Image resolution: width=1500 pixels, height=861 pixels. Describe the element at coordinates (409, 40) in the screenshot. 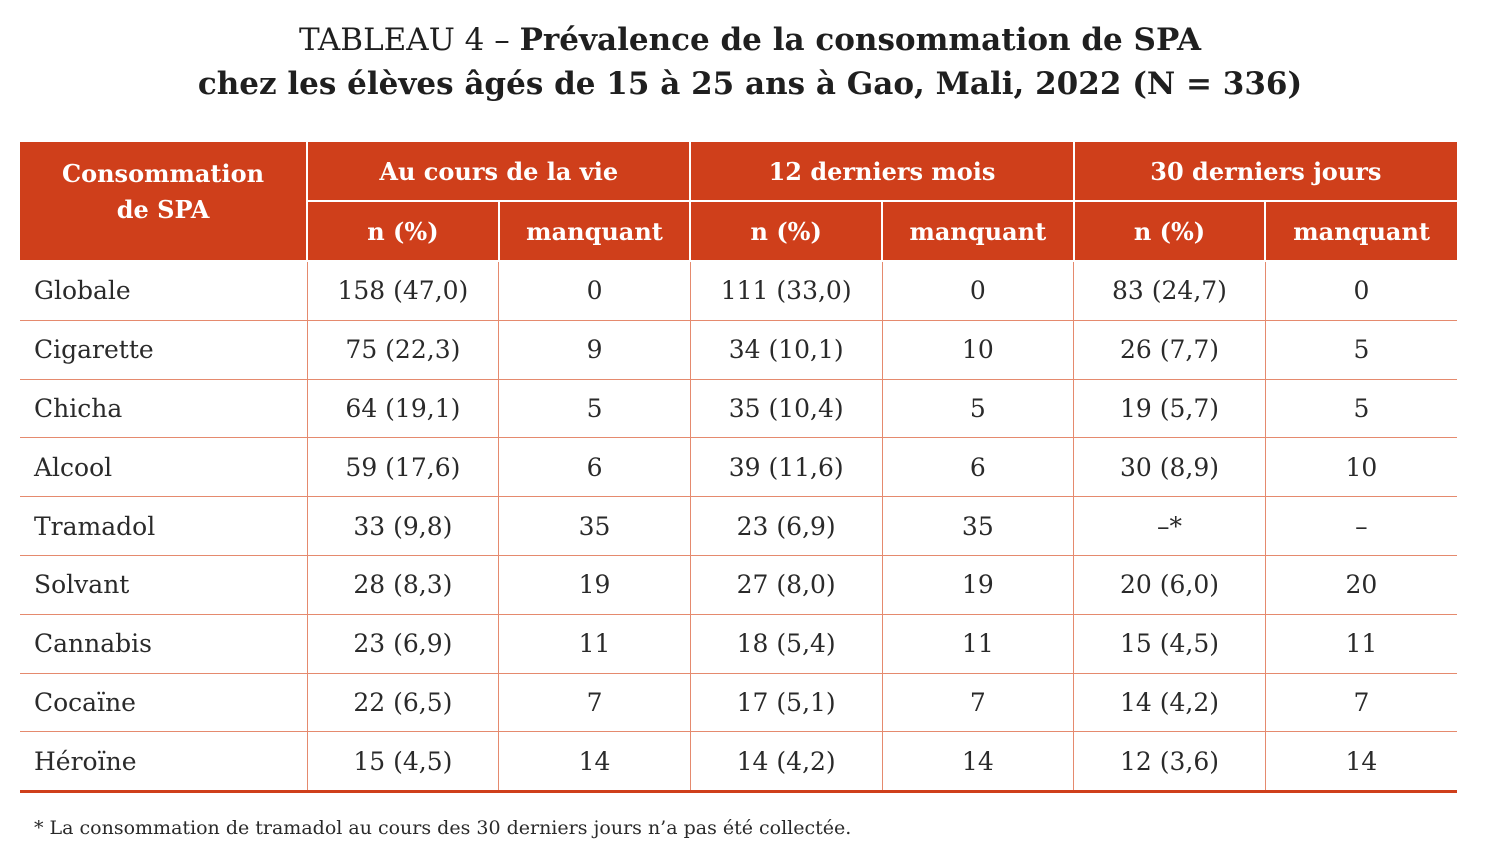

I see `table-number-label: TABLEAU 4 –` at that location.